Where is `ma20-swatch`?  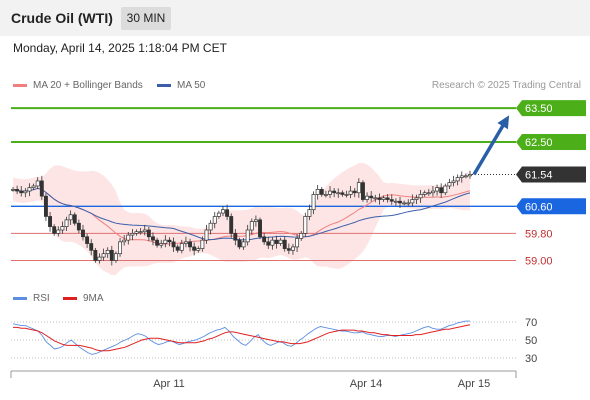
ma20-swatch is located at coordinates (20, 85).